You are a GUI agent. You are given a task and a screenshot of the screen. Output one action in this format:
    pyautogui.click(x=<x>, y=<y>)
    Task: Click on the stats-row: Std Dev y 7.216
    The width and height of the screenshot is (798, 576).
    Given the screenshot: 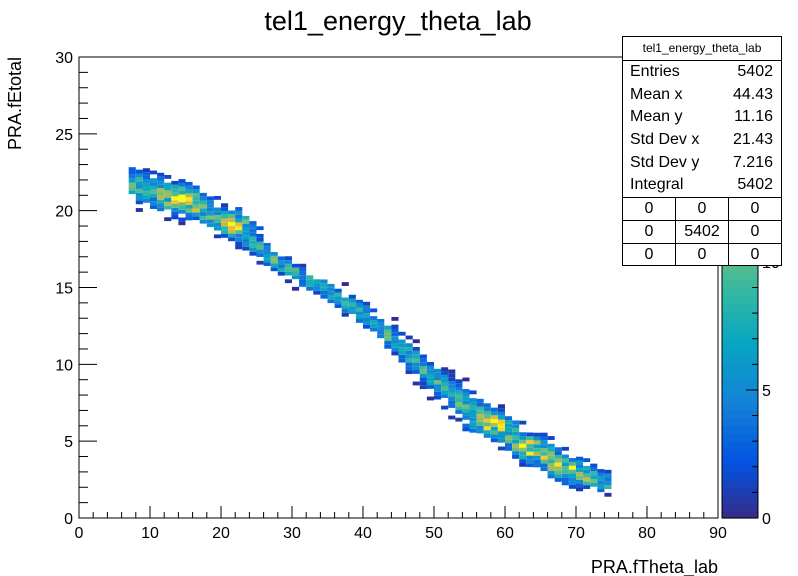 What is the action you would take?
    pyautogui.click(x=702, y=163)
    